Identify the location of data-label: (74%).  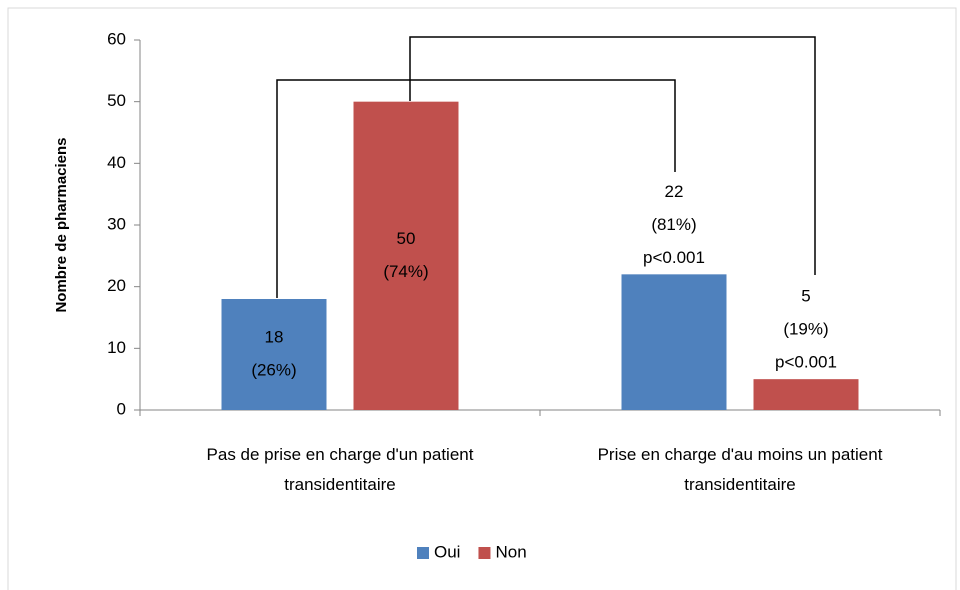
(405, 271).